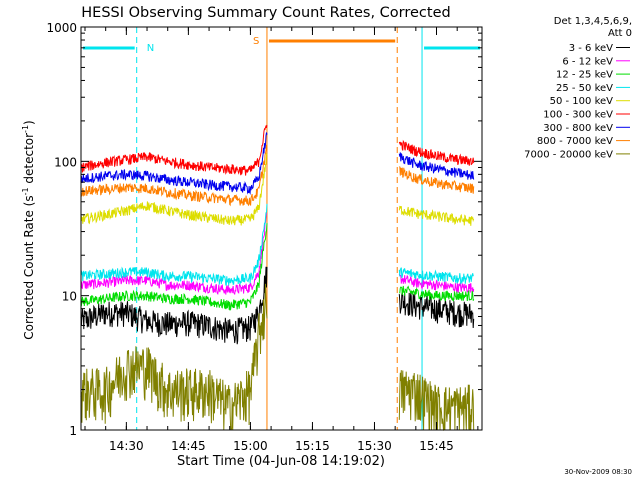 The image size is (640, 480). What do you see at coordinates (593, 21) in the screenshot?
I see `legend-header-line1: Det 1,3,4,5,6,9,` at bounding box center [593, 21].